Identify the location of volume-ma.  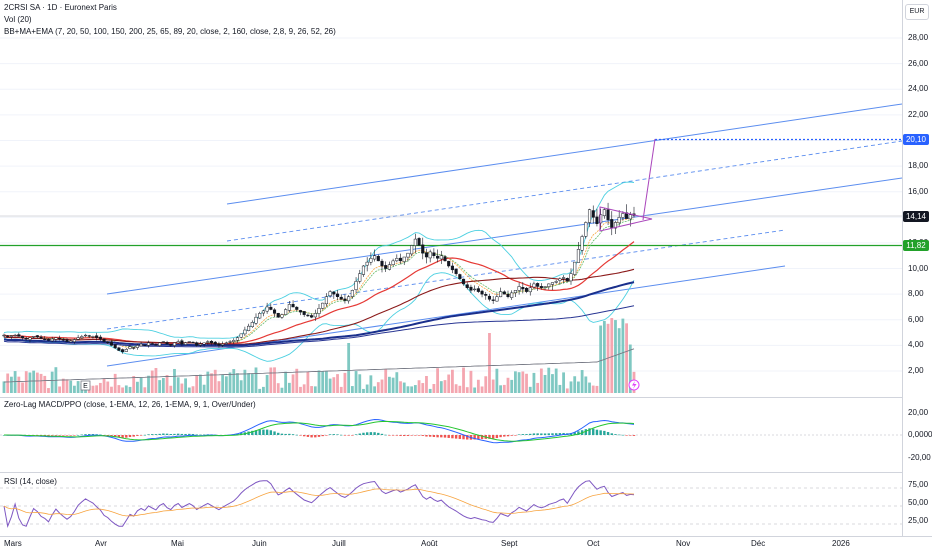
(319, 365).